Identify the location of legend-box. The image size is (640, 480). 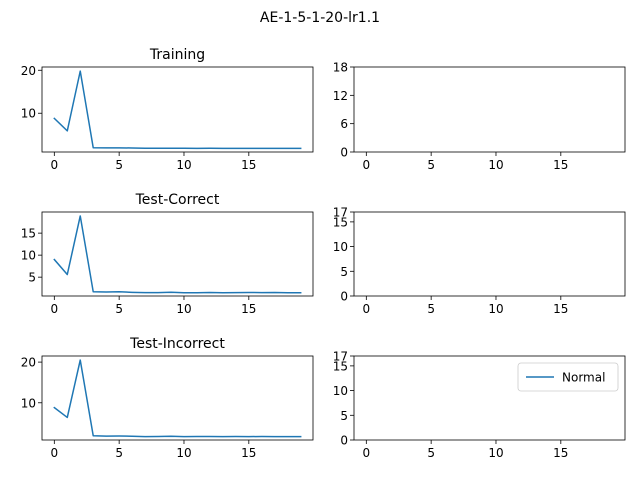
(568, 377).